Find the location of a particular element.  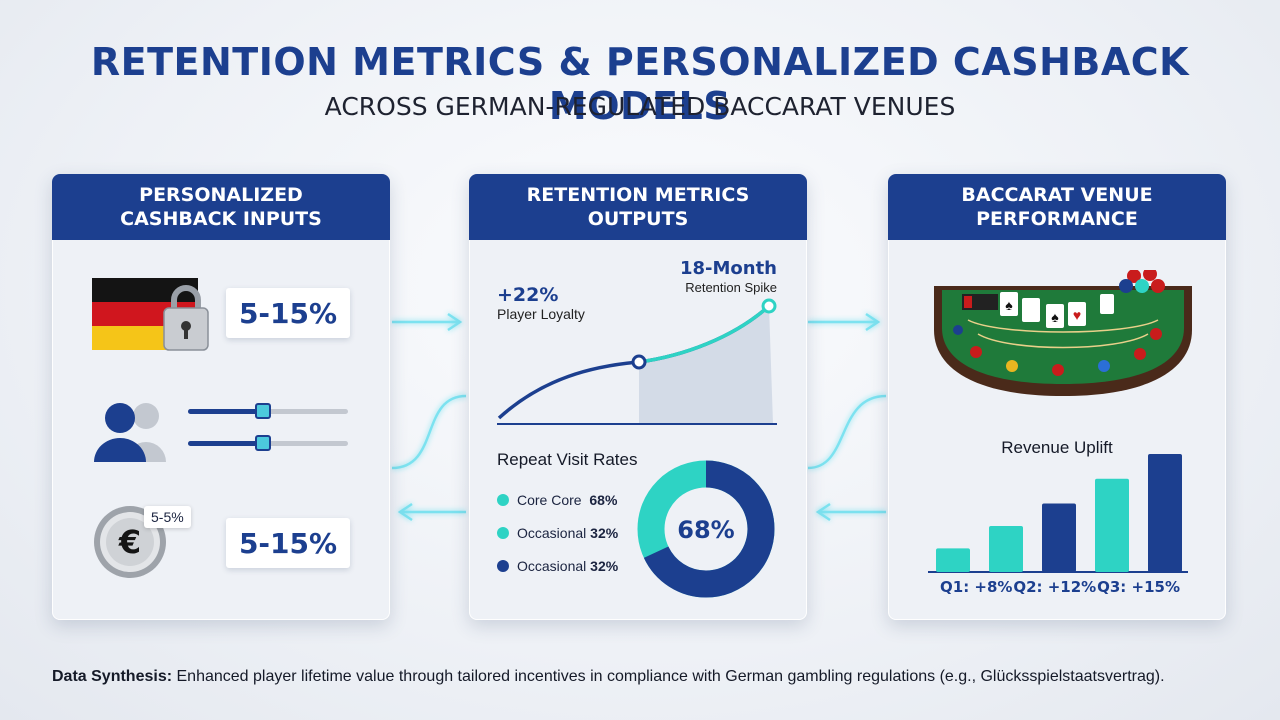

legend-item-occasional-2: Occasional 32% is located at coordinates (557, 566).